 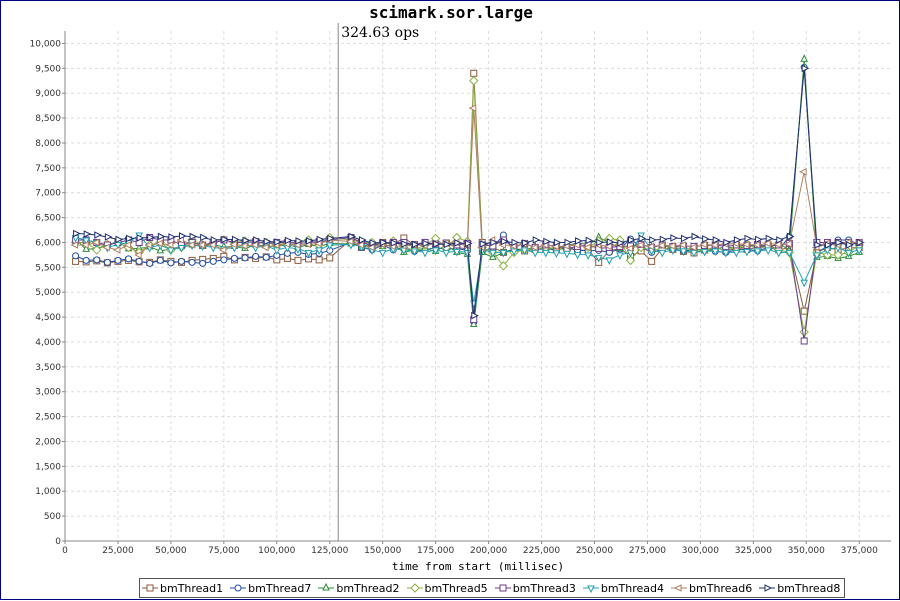 I want to click on x-tick-label: 350,000, so click(x=806, y=551).